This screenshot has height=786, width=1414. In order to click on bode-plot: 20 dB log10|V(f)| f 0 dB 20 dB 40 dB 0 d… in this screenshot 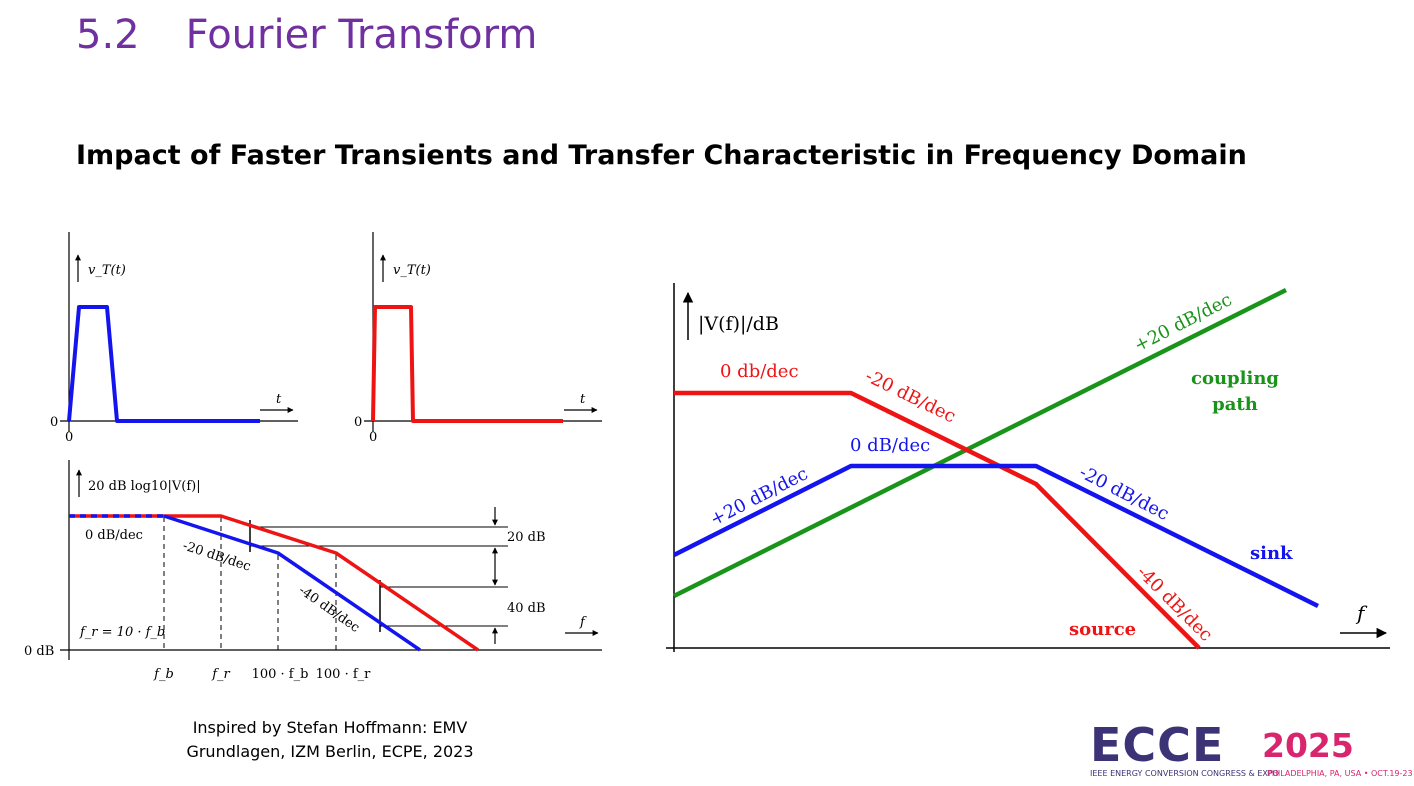, I will do `click(313, 571)`.